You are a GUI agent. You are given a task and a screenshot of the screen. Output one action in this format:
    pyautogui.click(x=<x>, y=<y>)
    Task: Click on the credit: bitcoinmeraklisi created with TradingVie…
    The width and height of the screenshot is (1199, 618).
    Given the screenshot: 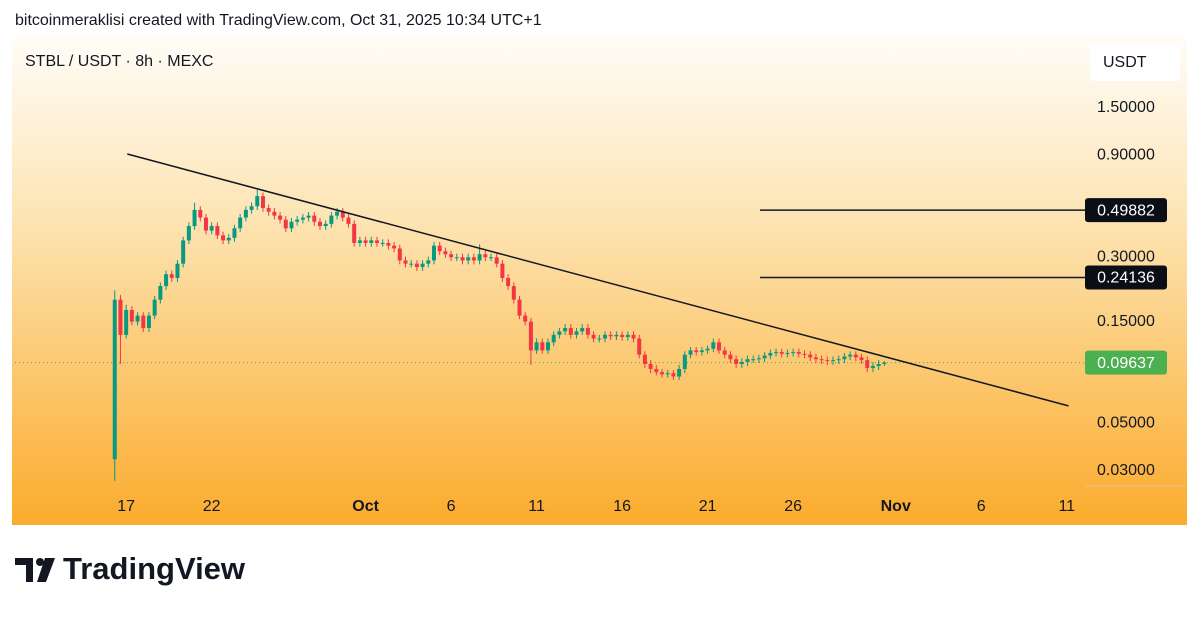 What is the action you would take?
    pyautogui.click(x=278, y=20)
    